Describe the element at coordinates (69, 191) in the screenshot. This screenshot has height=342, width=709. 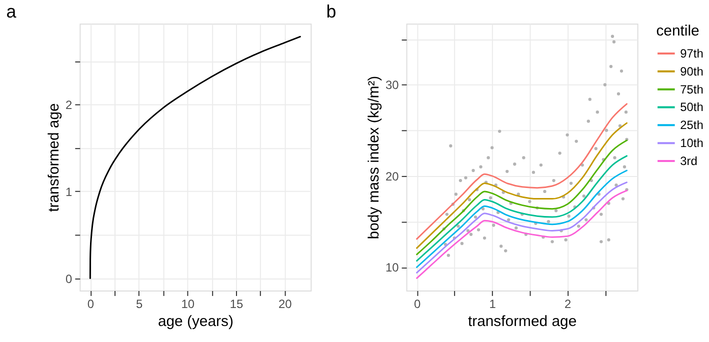
I see `y-tick-label: 1` at that location.